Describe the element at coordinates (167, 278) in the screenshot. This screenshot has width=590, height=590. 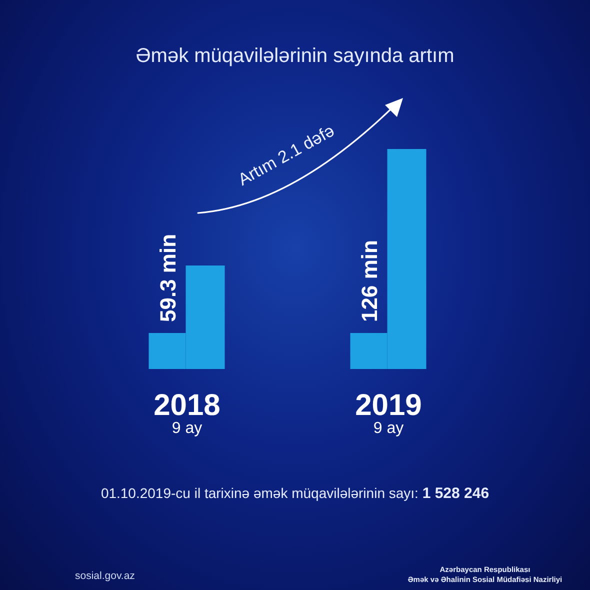
I see `data-label: 59.3 min` at that location.